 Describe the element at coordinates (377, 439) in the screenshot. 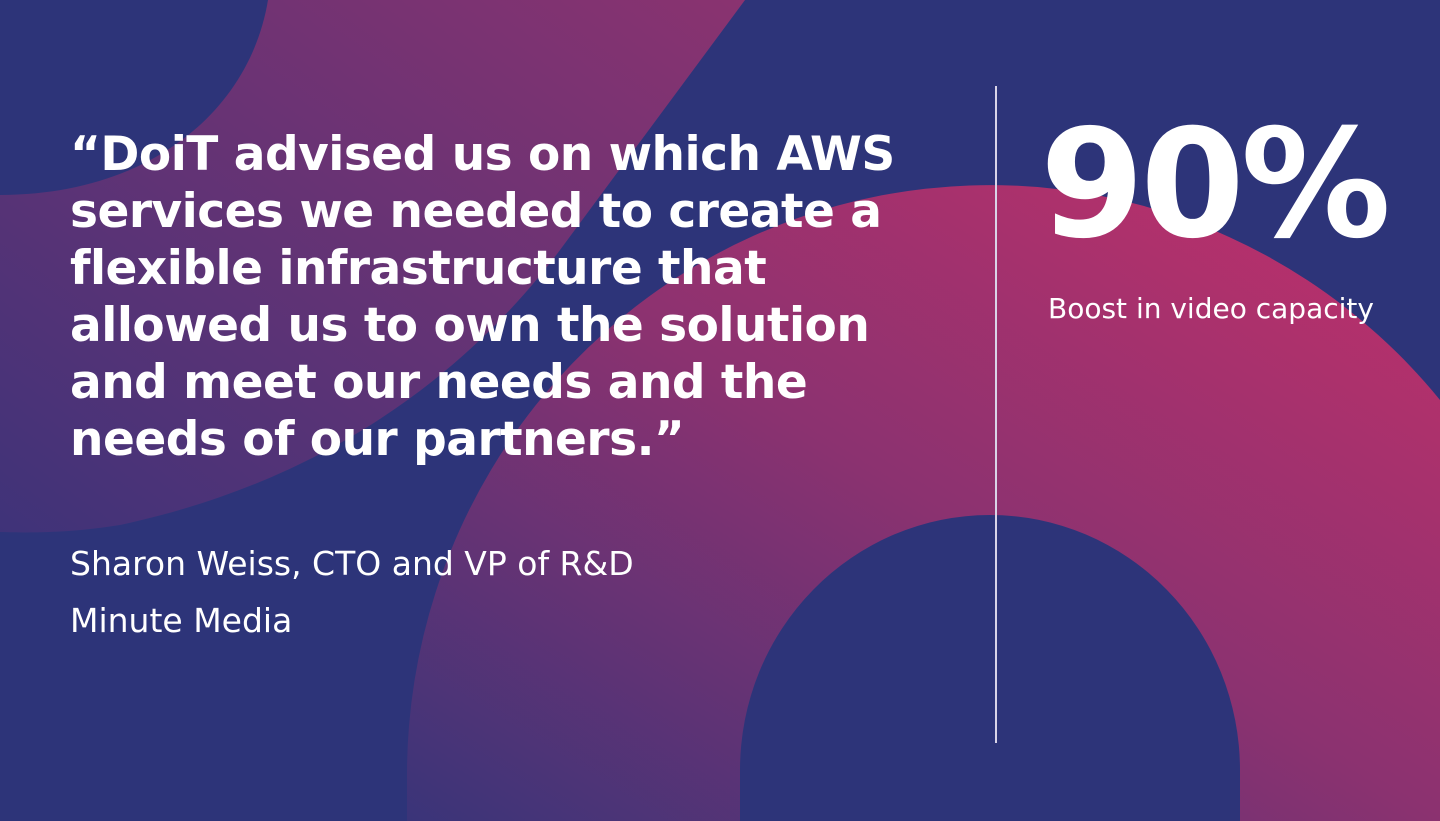

I see `quote-line: needs of our partners.”` at that location.